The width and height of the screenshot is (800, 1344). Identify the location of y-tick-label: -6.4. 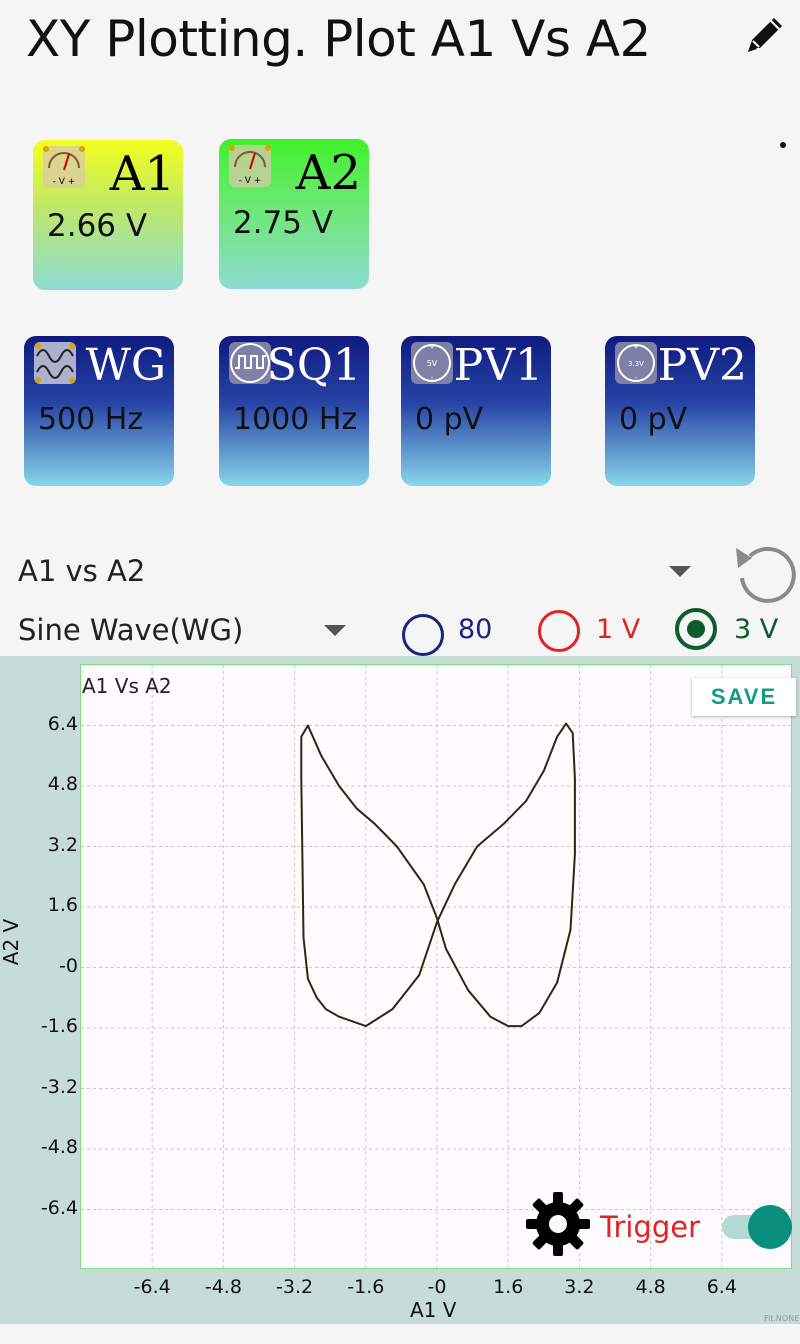
(59, 1207).